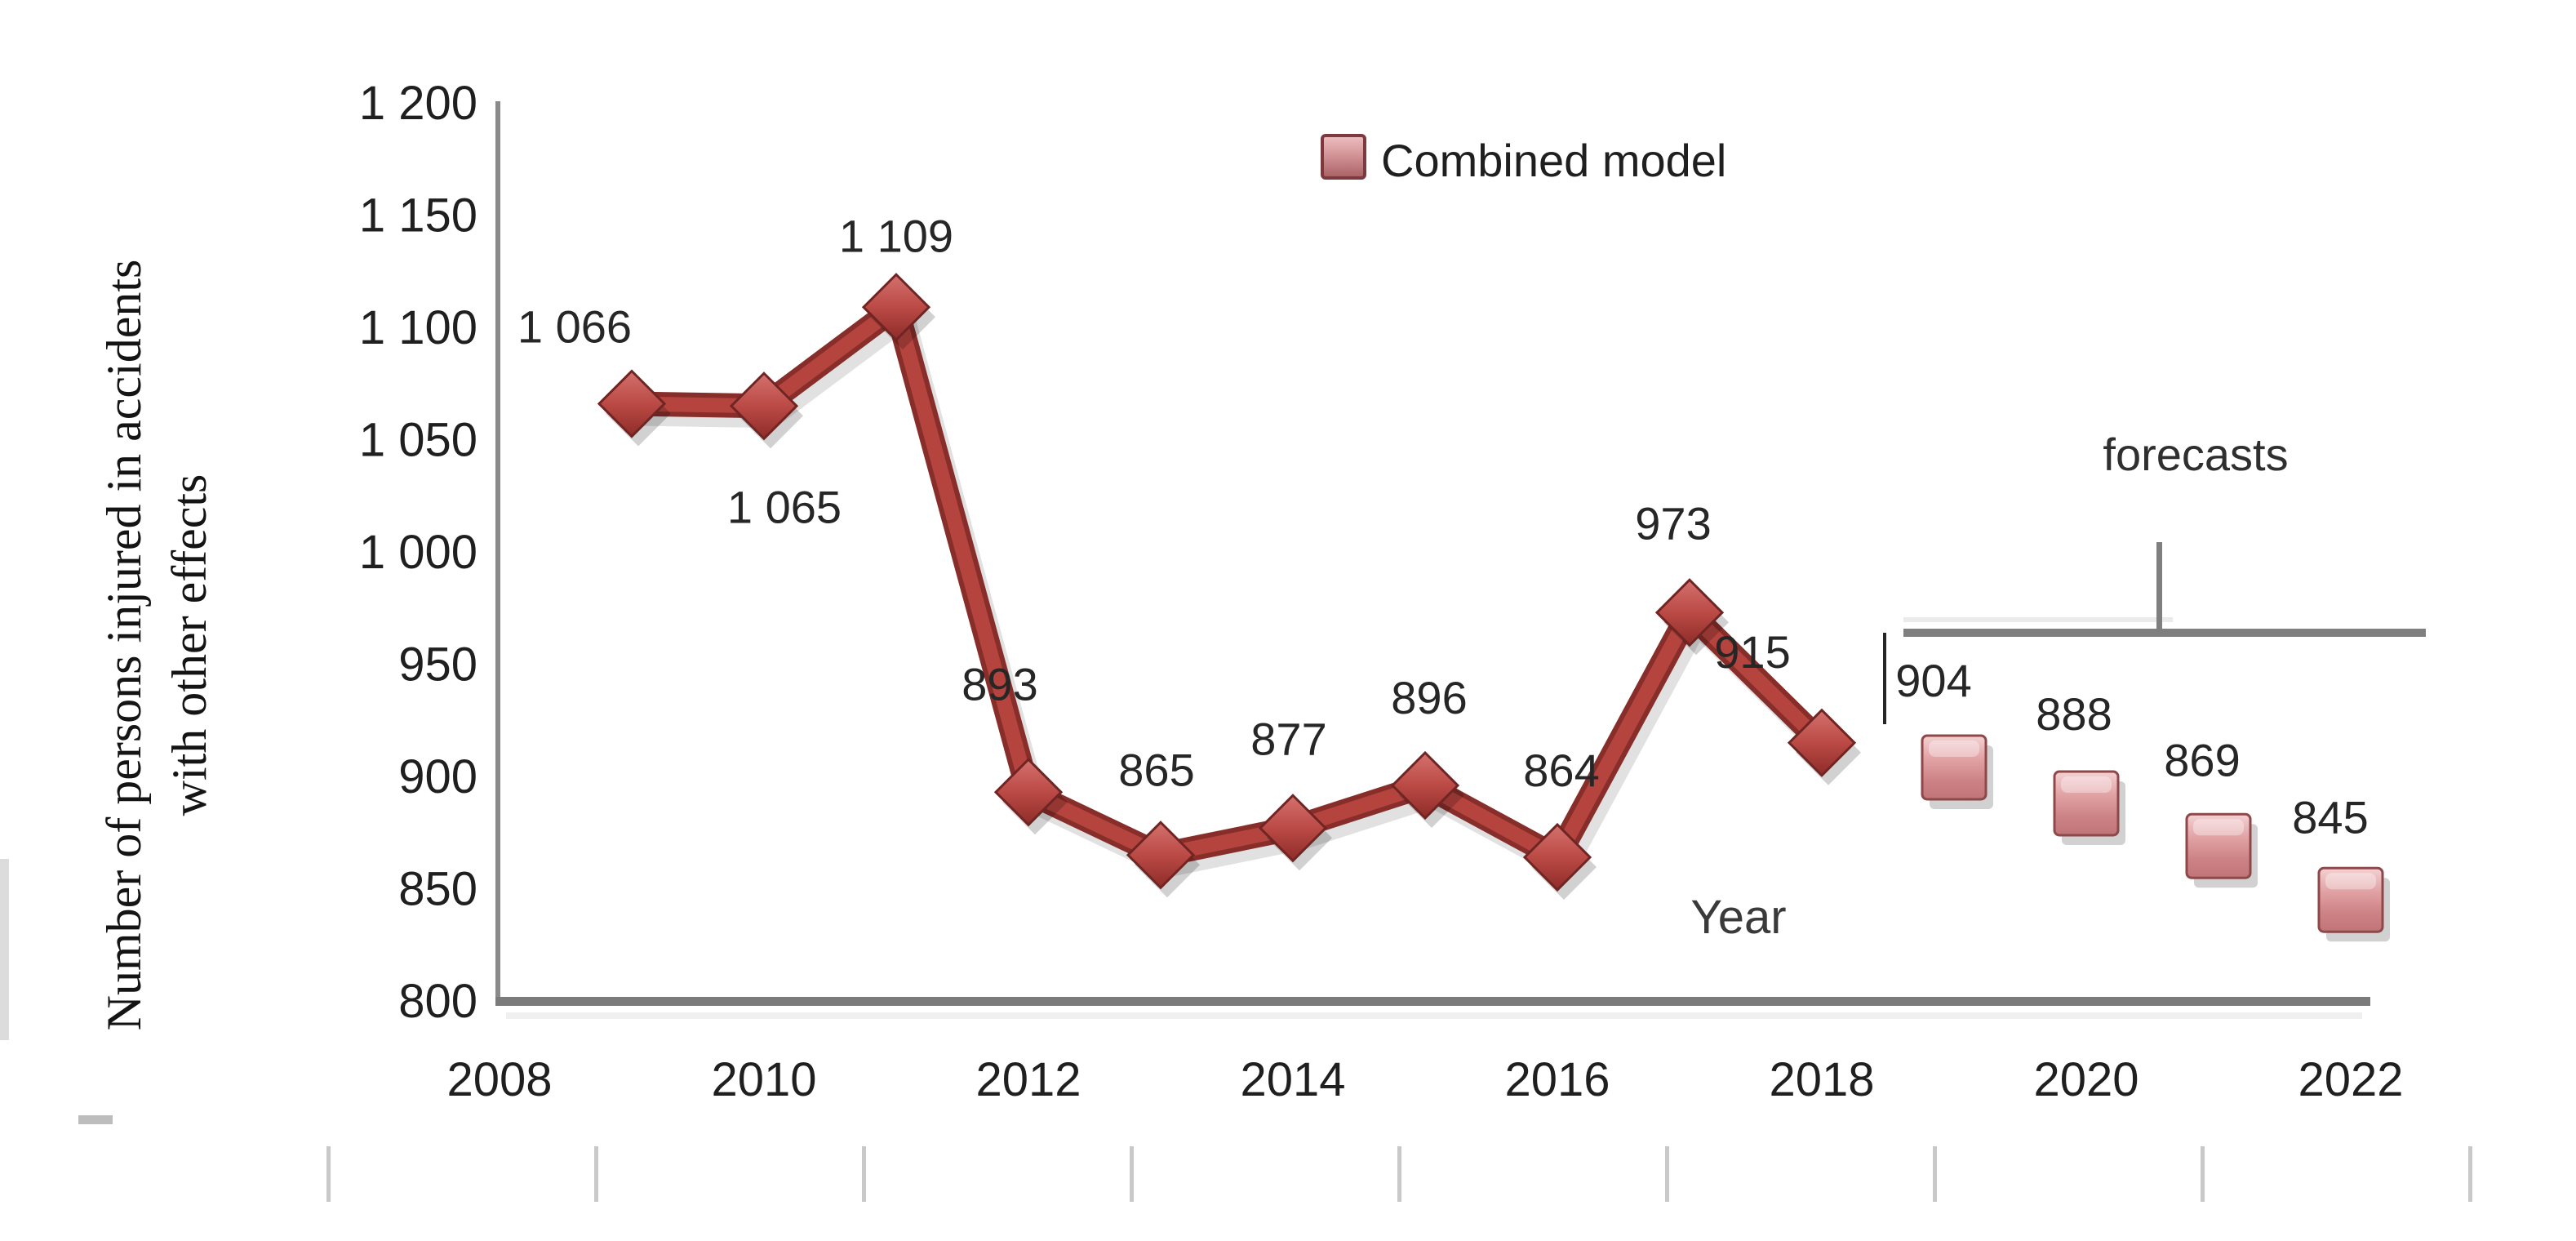 This screenshot has height=1241, width=2576. I want to click on forecast-bracket-mid-tick, so click(2159, 588).